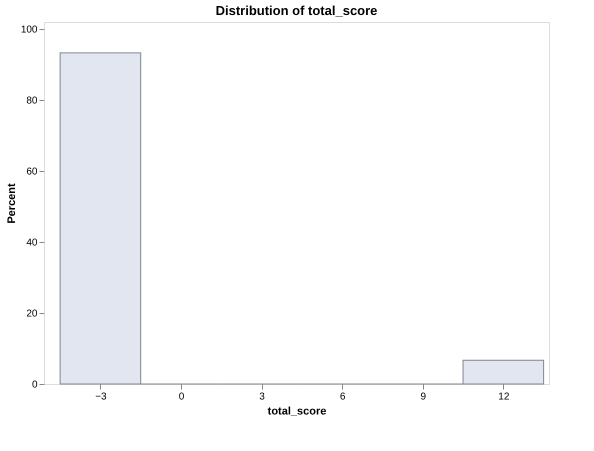 The width and height of the screenshot is (594, 451). What do you see at coordinates (101, 397) in the screenshot?
I see `x-tick-label: −3` at bounding box center [101, 397].